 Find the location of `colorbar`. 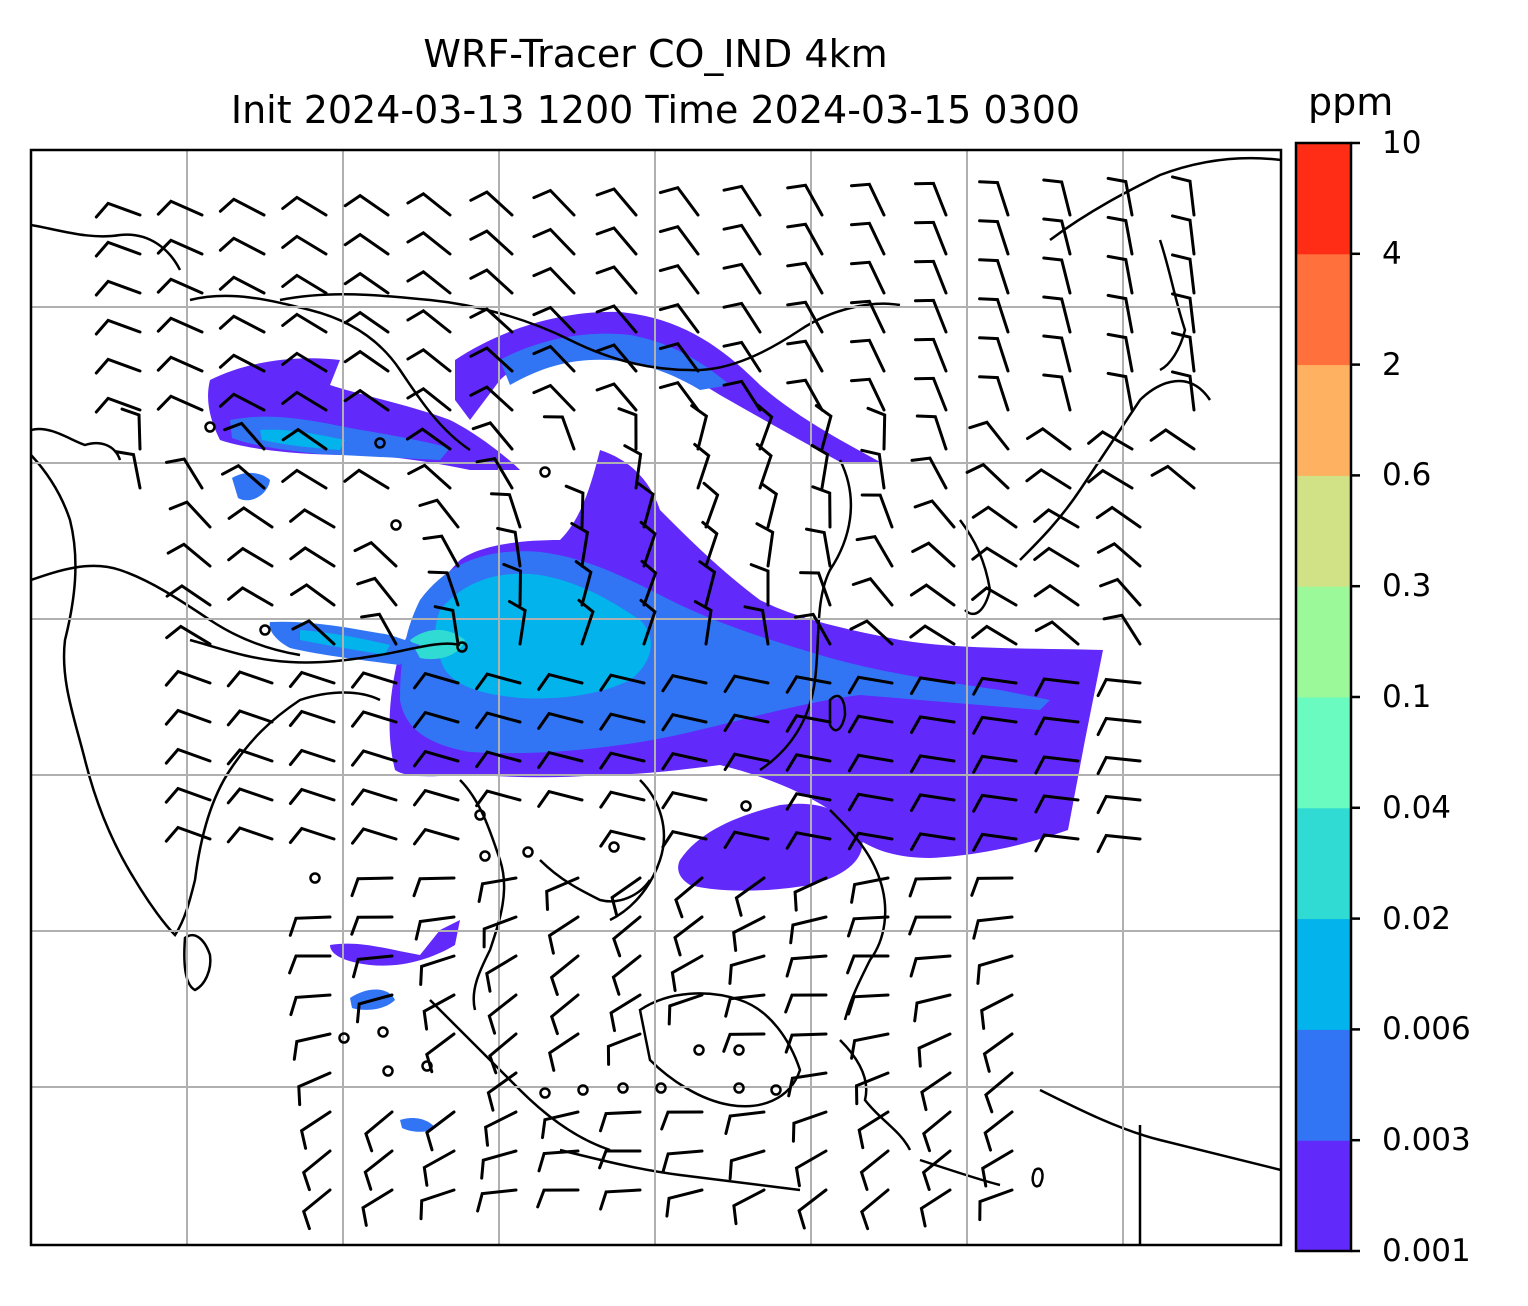

colorbar is located at coordinates (1328, 697).